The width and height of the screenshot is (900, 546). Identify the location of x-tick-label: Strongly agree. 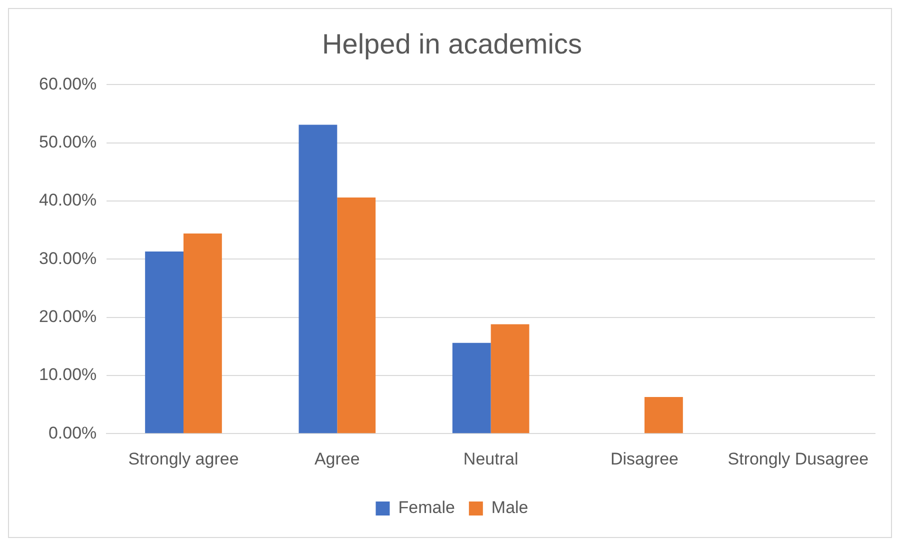
(183, 458).